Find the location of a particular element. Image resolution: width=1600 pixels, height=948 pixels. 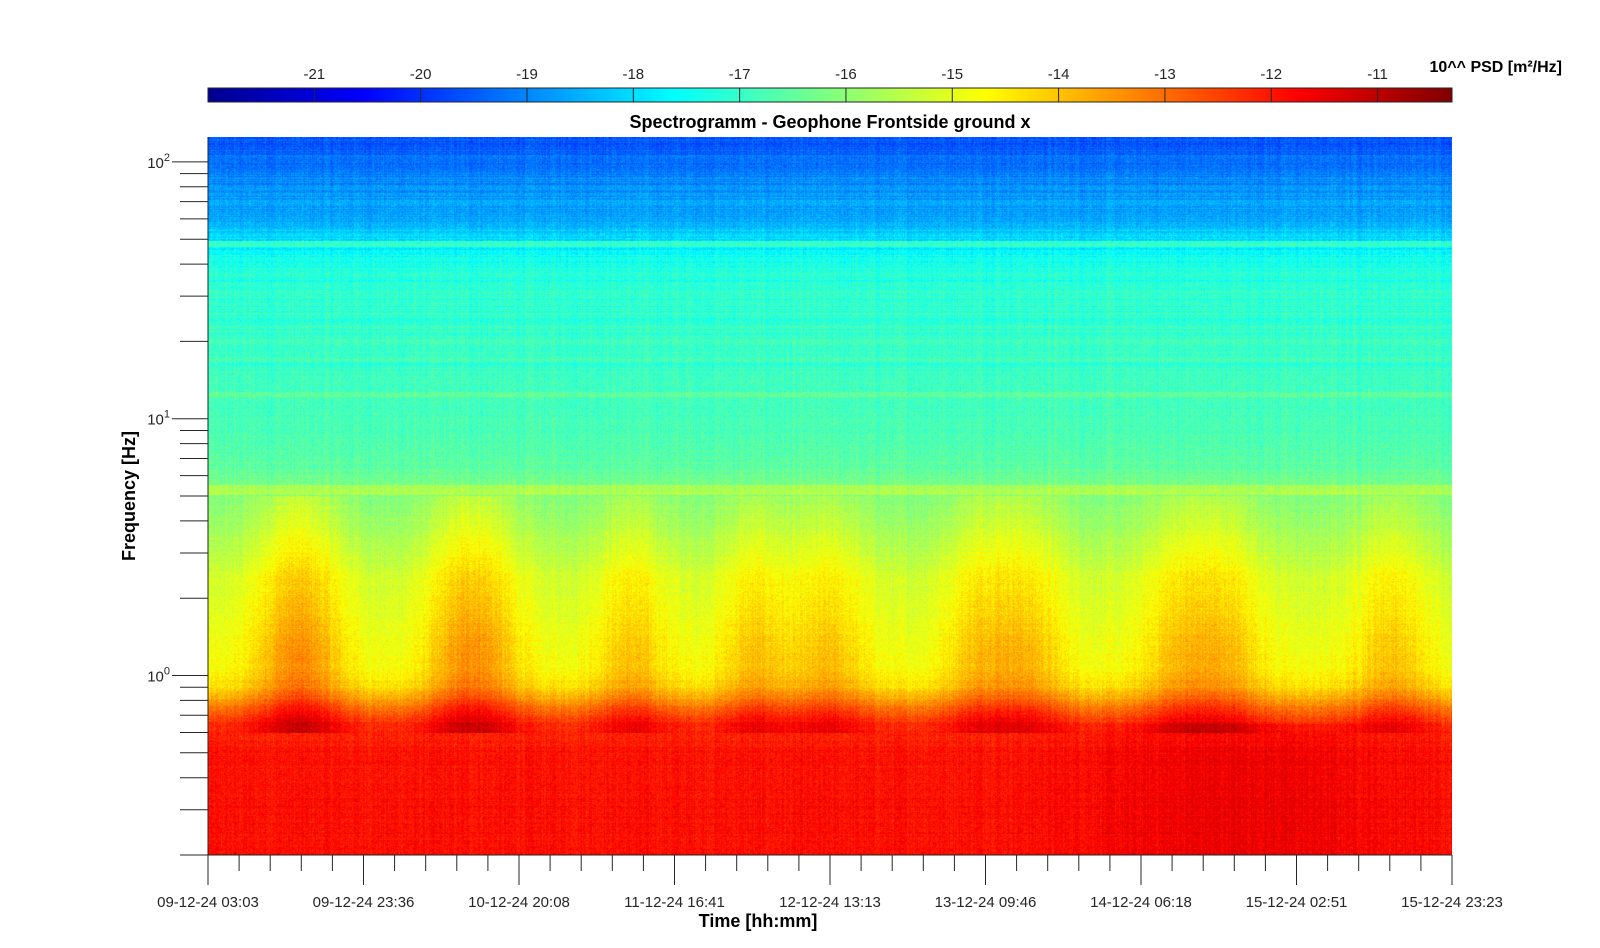

x-tick-label: 09-12-24 23:36 is located at coordinates (364, 902).